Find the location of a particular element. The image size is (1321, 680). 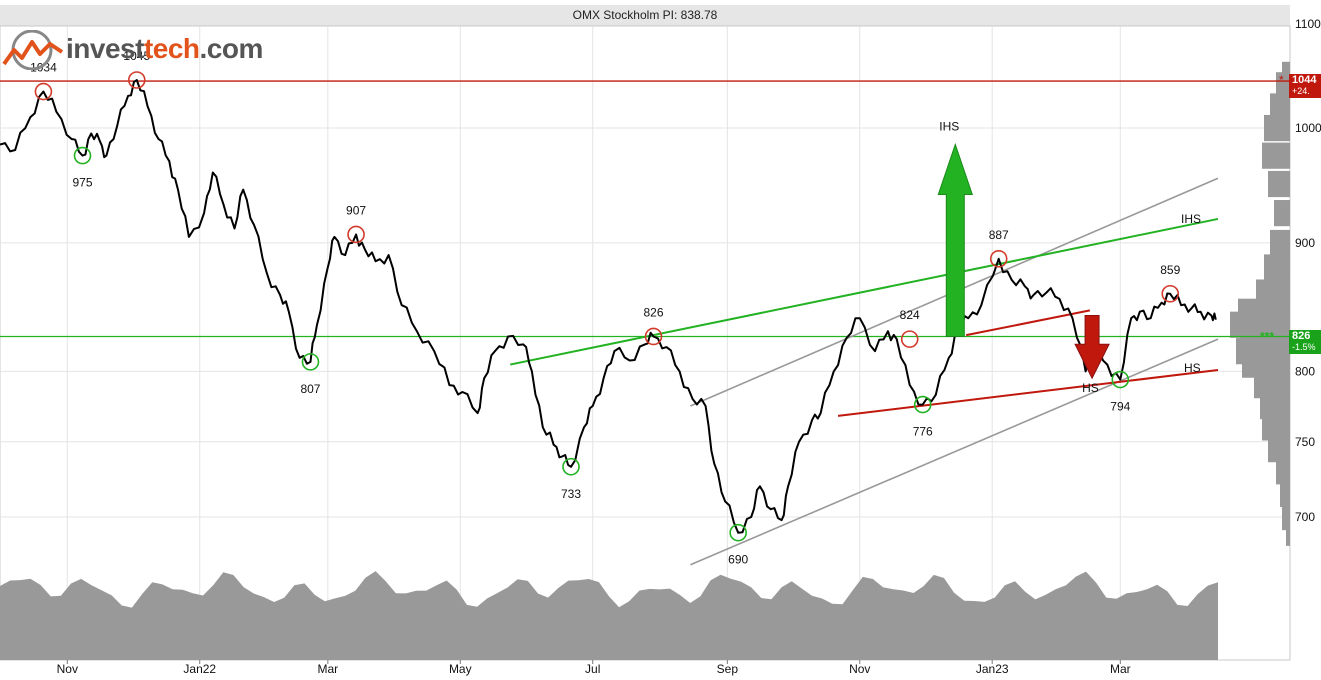

top-marker-label: 859 is located at coordinates (1170, 270).